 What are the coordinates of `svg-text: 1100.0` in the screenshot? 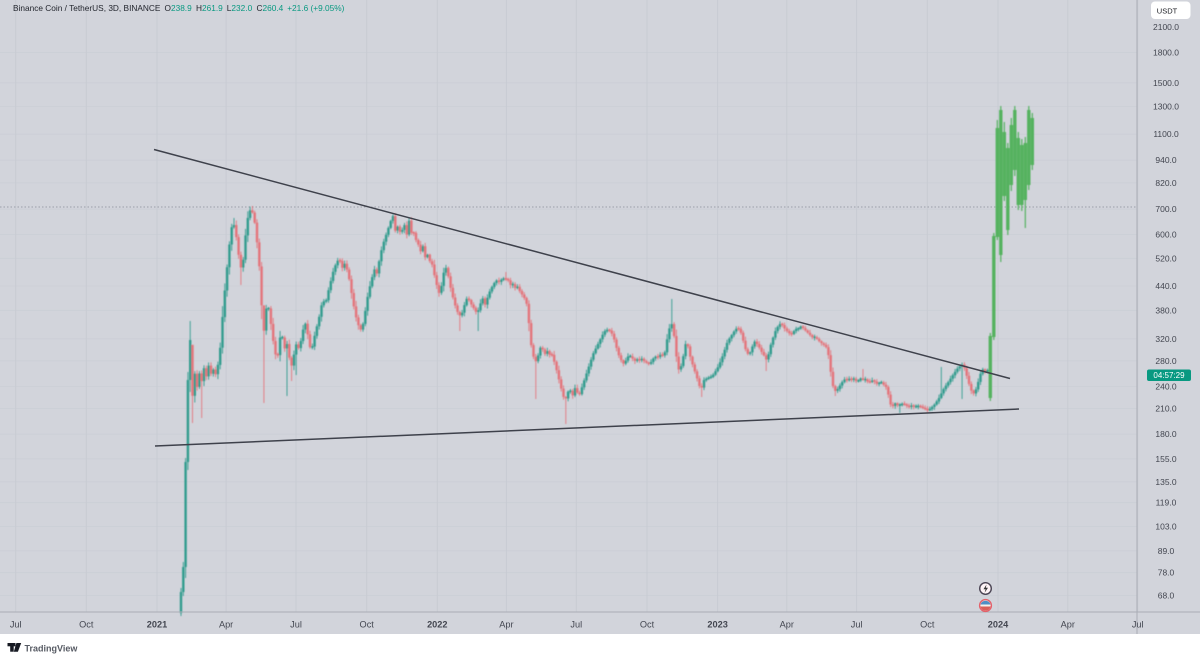 It's located at (1166, 134).